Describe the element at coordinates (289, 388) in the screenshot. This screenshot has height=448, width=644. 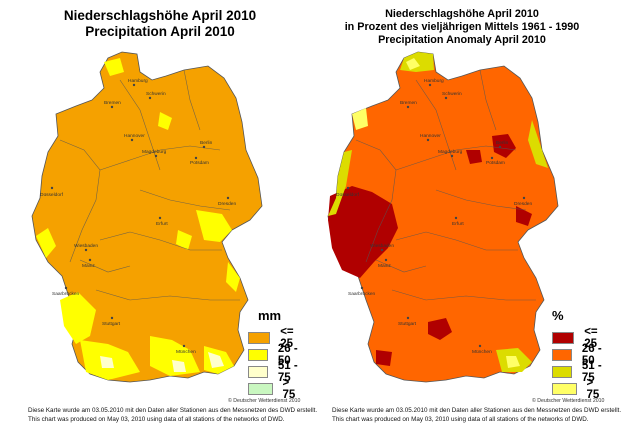
I see `left-legend-label-4: > 75` at that location.